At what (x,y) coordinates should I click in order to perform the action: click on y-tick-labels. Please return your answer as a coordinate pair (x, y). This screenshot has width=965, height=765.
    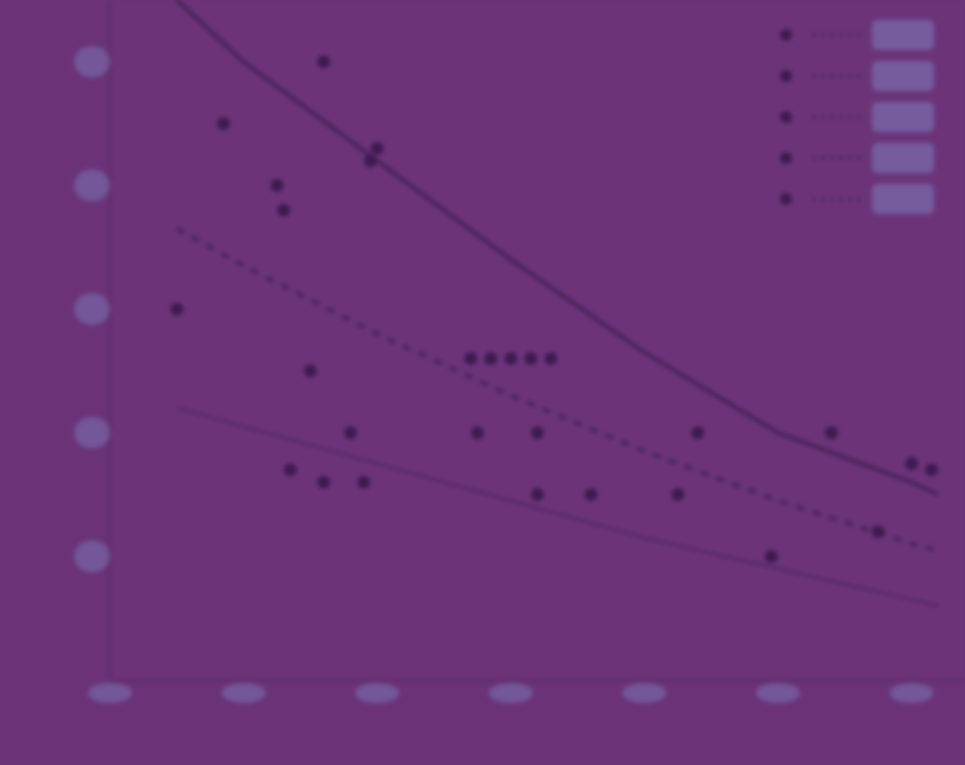
    Looking at the image, I should click on (92, 309).